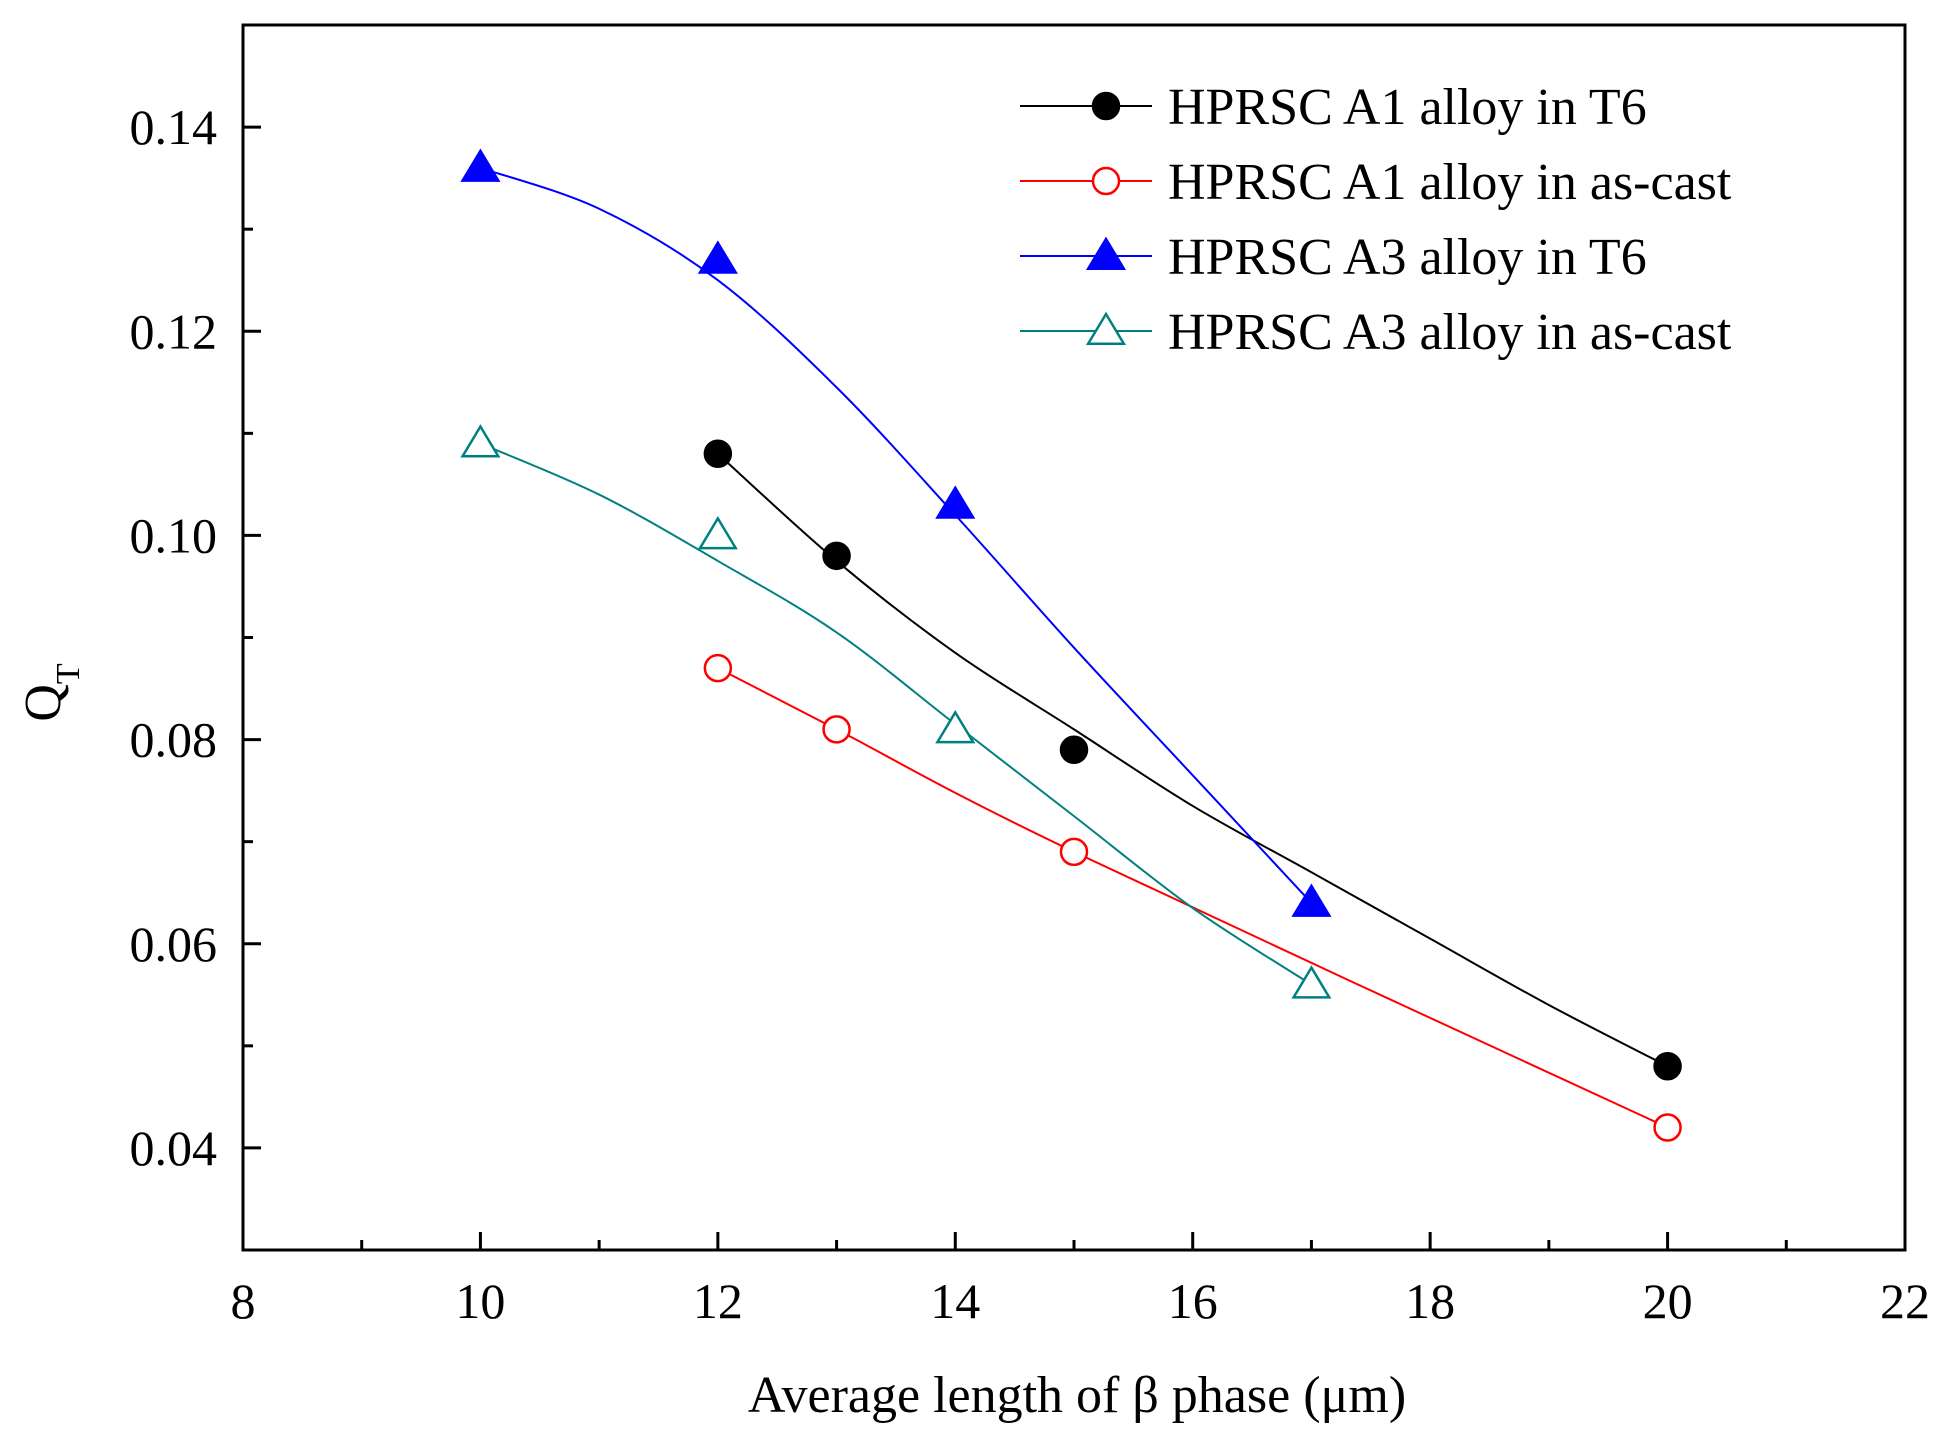  What do you see at coordinates (1450, 182) in the screenshot?
I see `legend-label: HPRSC A1 alloy in as-cast` at bounding box center [1450, 182].